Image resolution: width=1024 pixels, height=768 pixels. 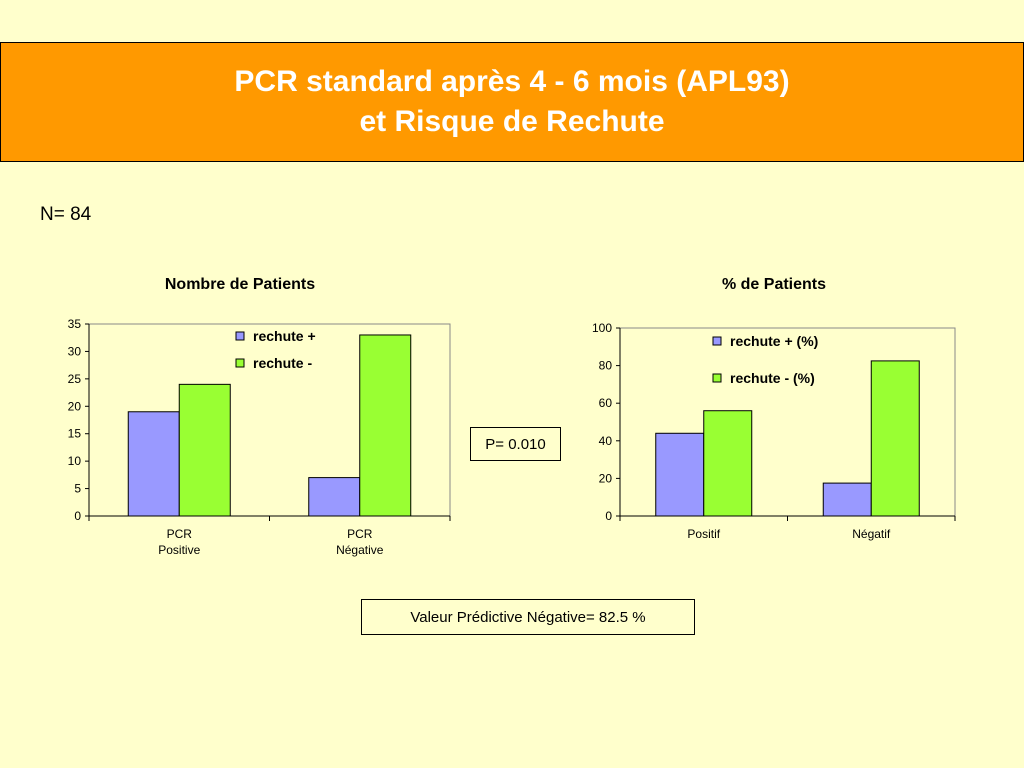 I want to click on chart2-ytick-label: 100, so click(x=602, y=328).